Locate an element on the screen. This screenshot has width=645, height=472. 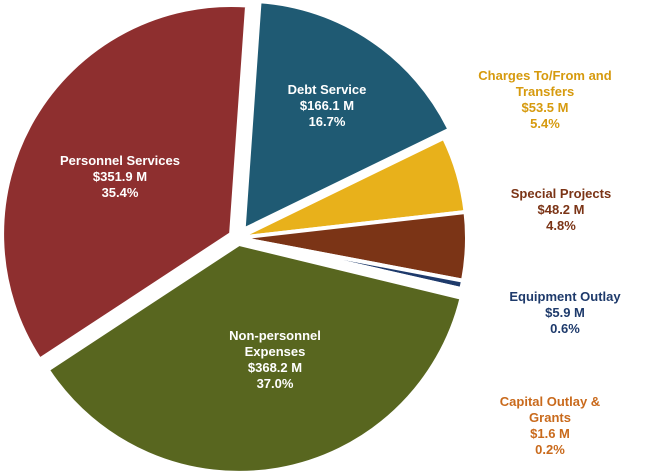
label-equipment-outlay-name: Equipment Outlay is located at coordinates (565, 297).